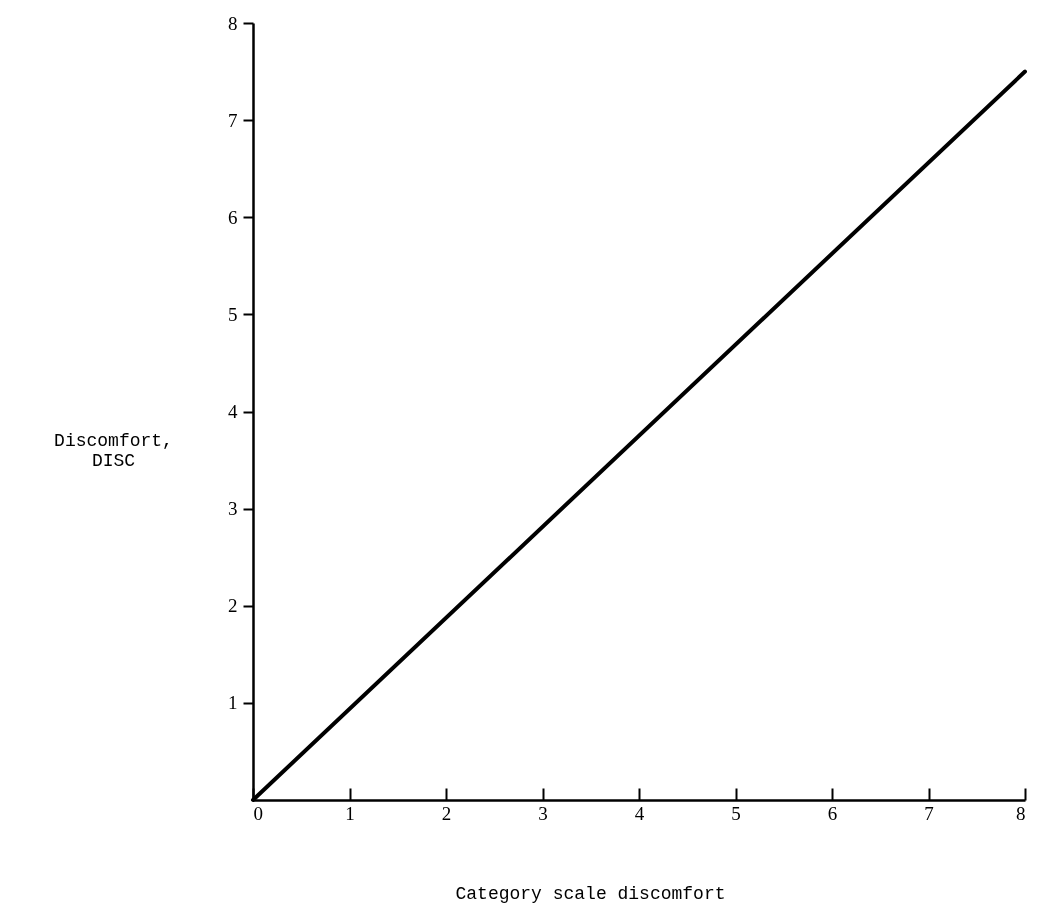  What do you see at coordinates (113, 450) in the screenshot?
I see `y-axis-title: Discomfort, DISC` at bounding box center [113, 450].